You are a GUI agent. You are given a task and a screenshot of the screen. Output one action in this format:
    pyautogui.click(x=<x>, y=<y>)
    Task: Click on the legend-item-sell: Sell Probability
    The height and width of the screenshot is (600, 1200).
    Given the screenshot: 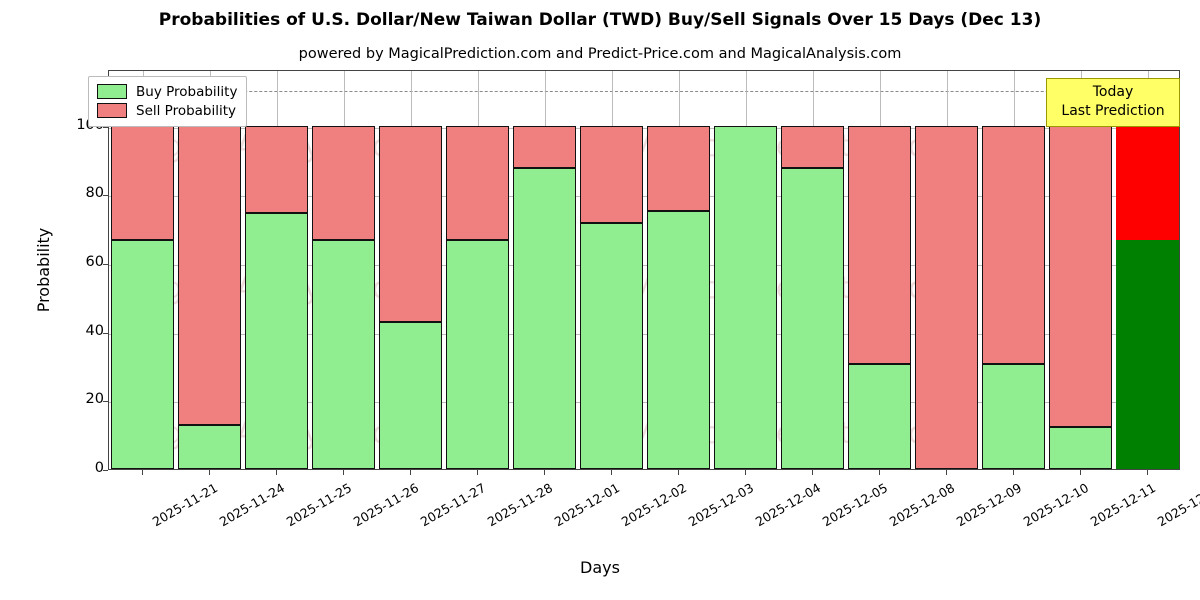 What is the action you would take?
    pyautogui.click(x=167, y=110)
    